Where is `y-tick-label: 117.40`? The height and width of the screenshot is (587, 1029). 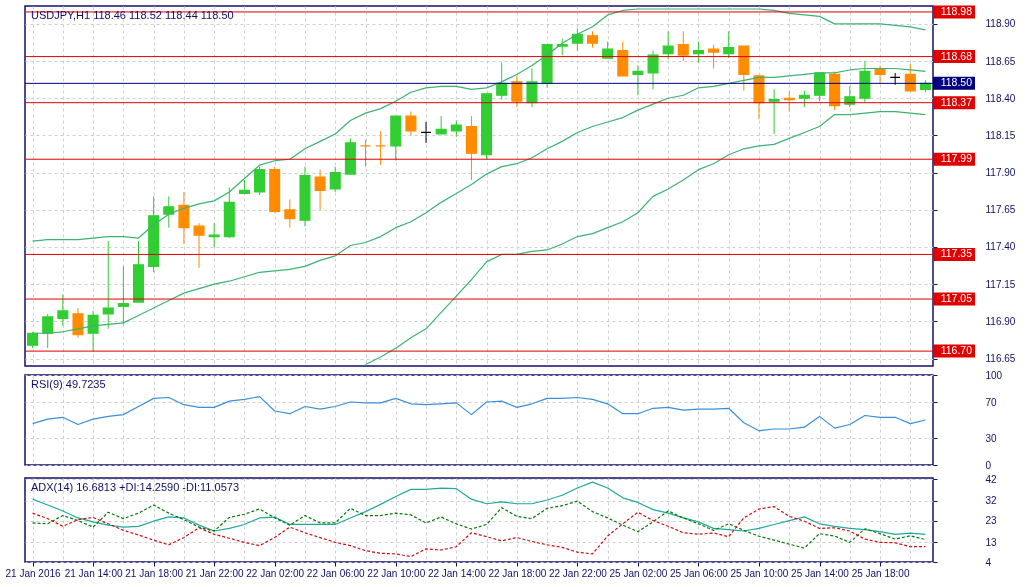
y-tick-label: 117.40 is located at coordinates (1000, 247).